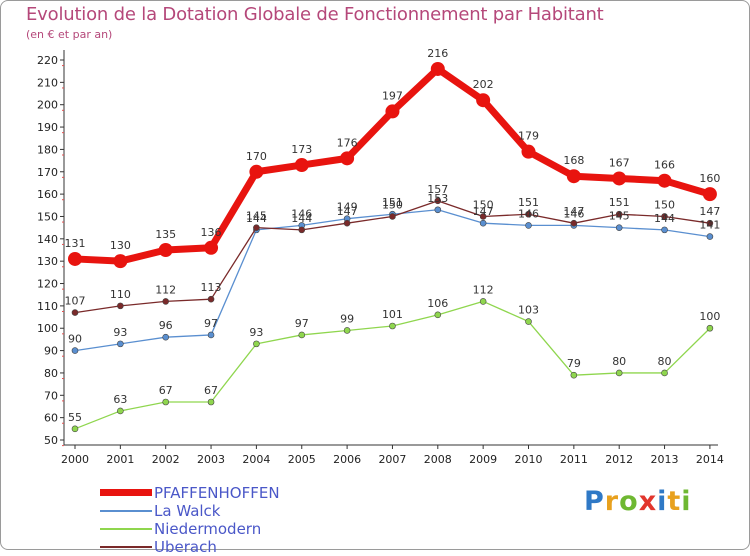  I want to click on data-label: 170, so click(256, 156).